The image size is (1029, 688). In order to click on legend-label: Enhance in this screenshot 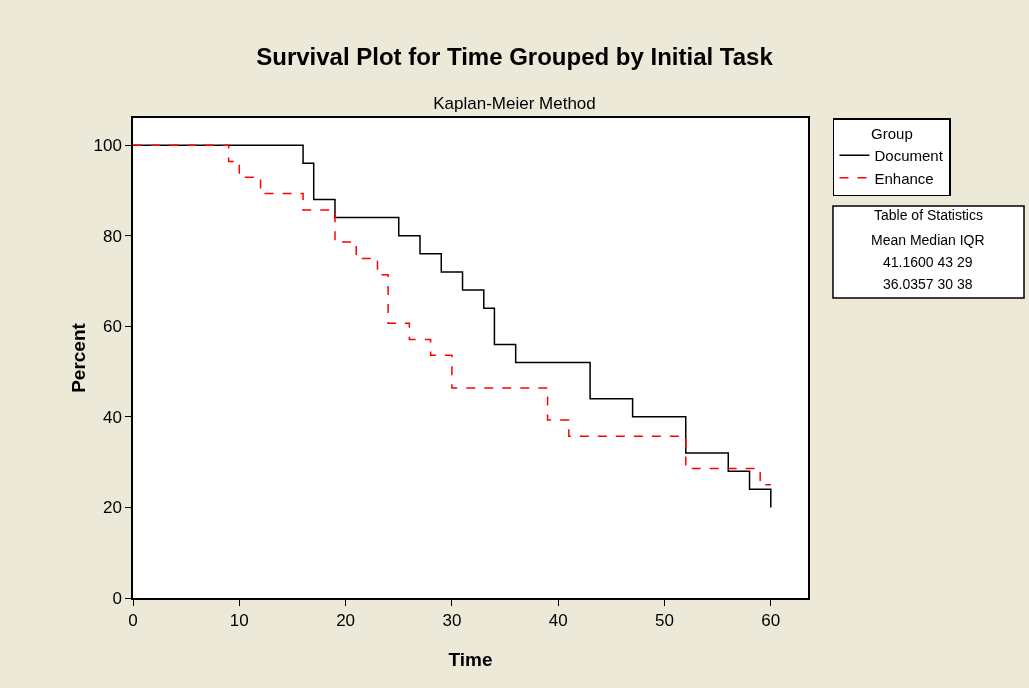, I will do `click(904, 178)`.